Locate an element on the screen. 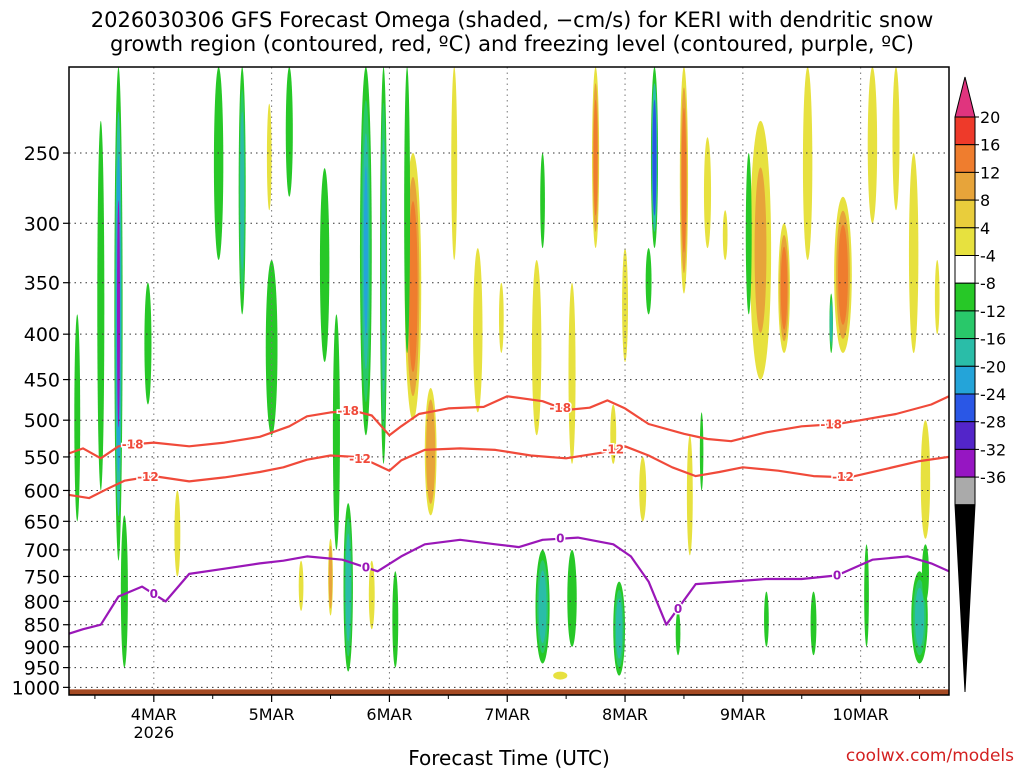 This screenshot has height=768, width=1024. colorbar-label: -12 is located at coordinates (993, 311).